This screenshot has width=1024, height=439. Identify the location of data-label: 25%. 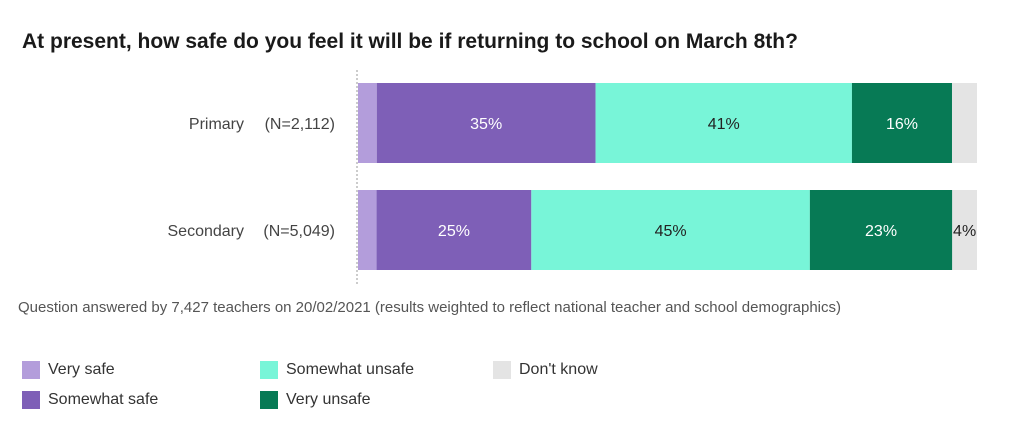
(454, 231).